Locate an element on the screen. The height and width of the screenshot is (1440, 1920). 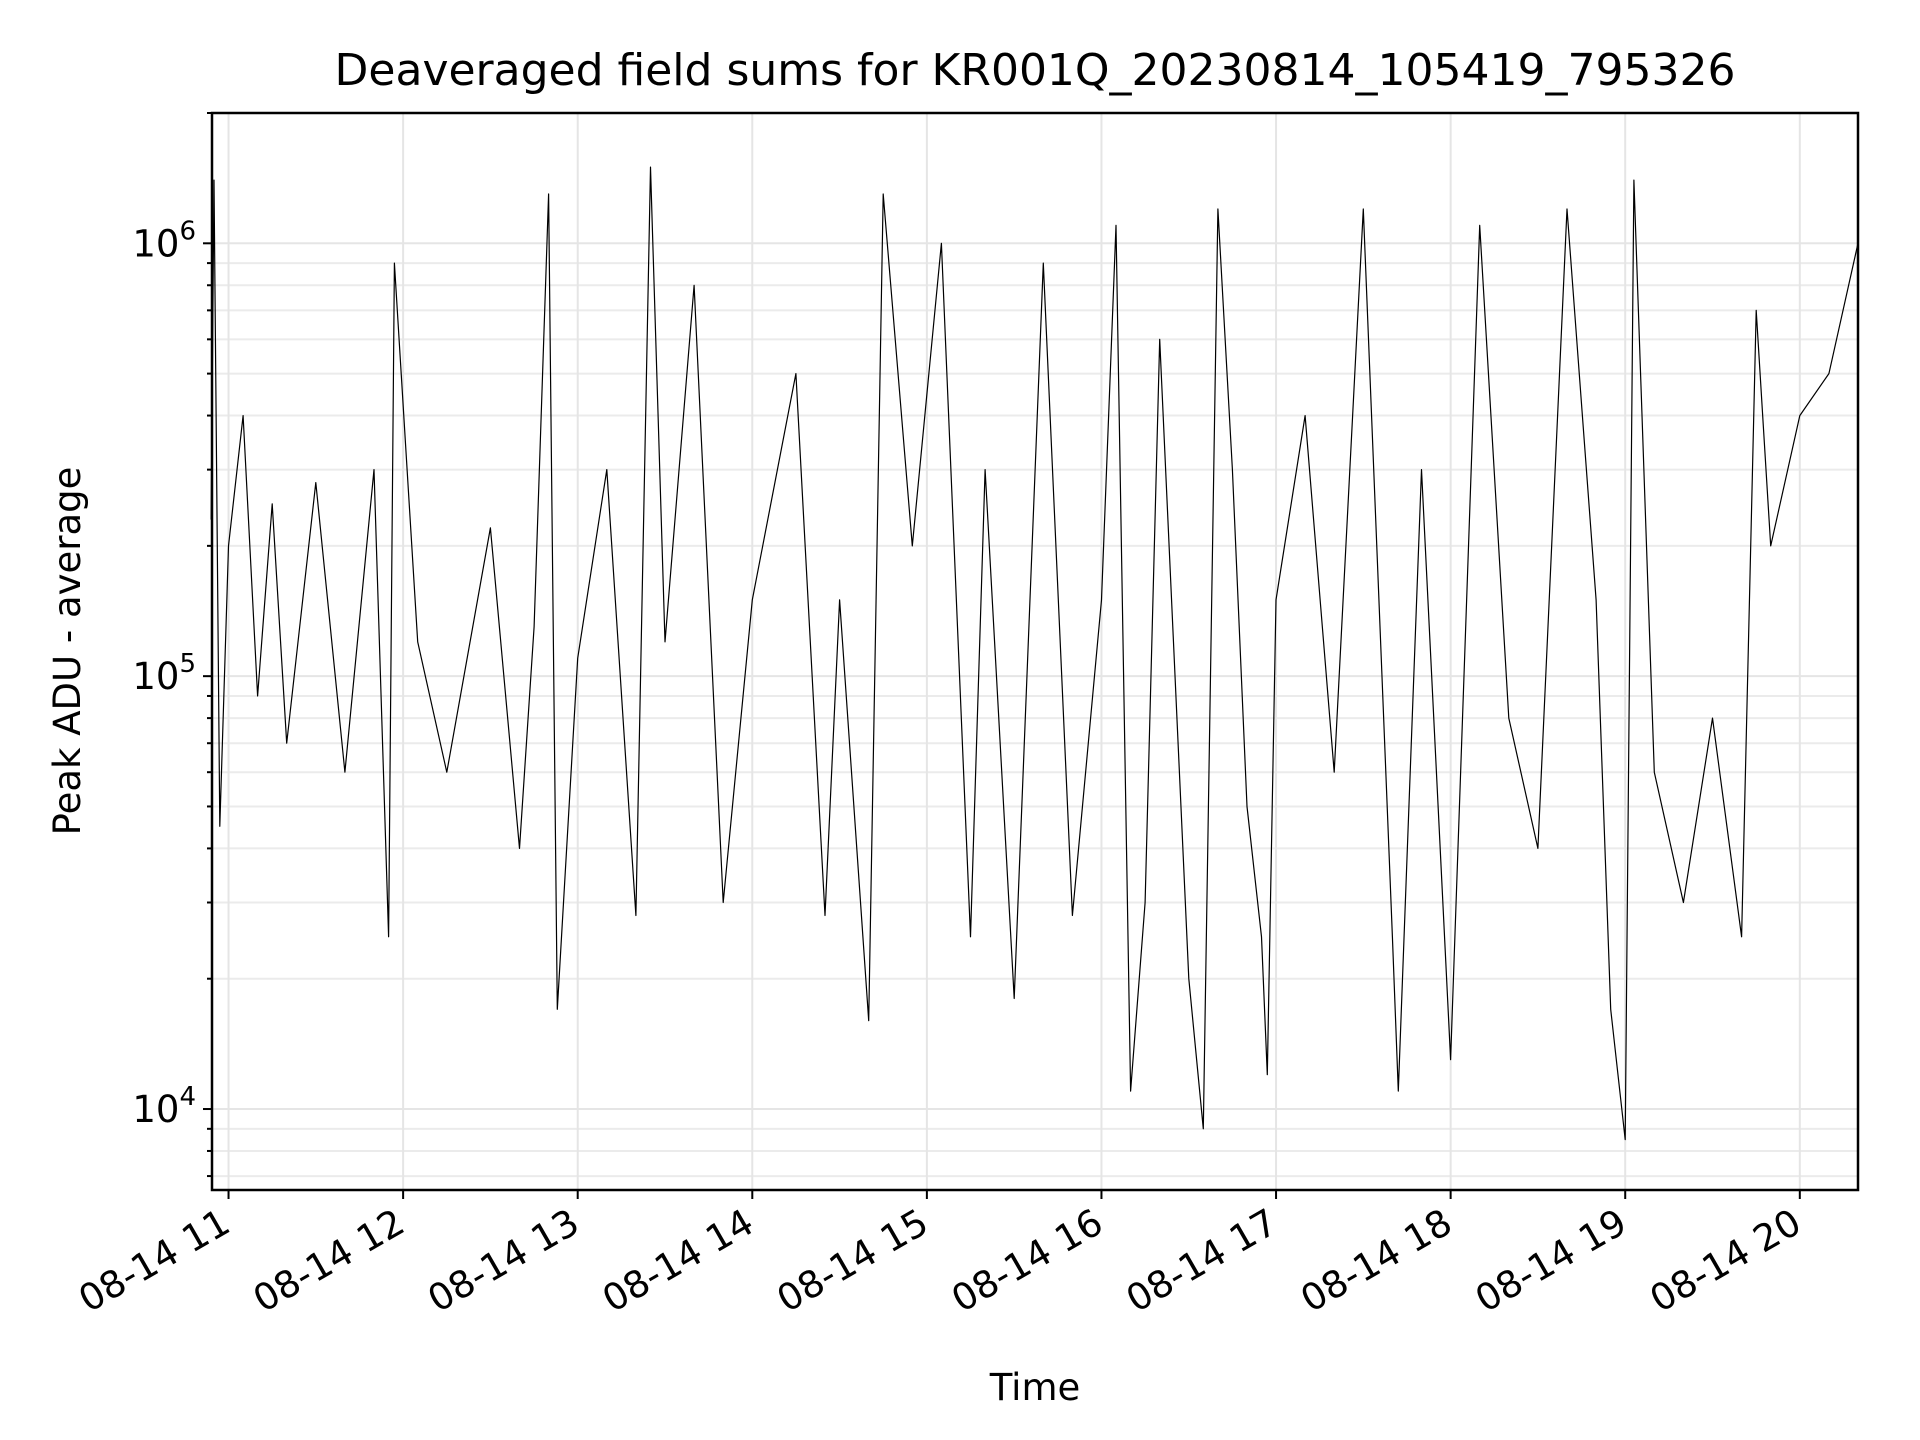
y-axis-label: Peak ADU - average is located at coordinates (67, 651).